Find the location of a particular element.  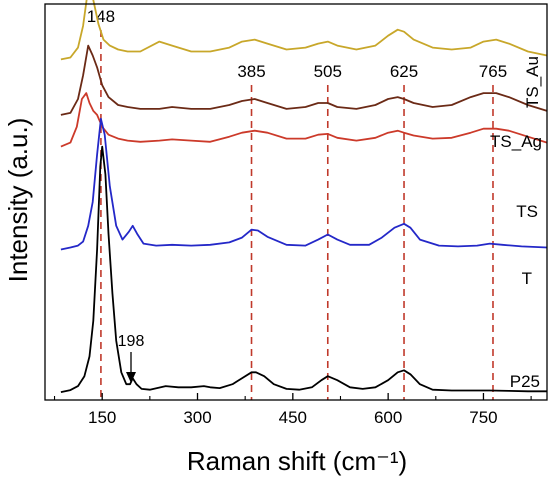

y-axis-label: Intensity (a.u.) is located at coordinates (18, 200).